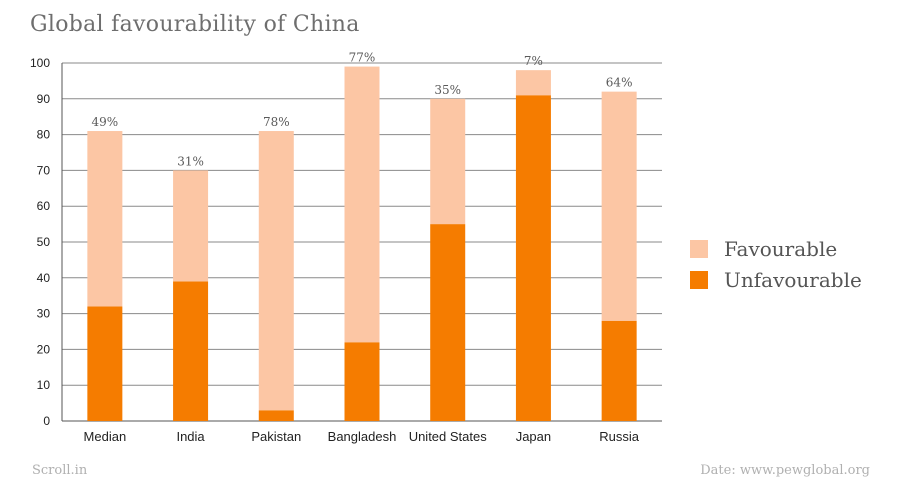  What do you see at coordinates (44, 206) in the screenshot?
I see `y-tick-label: 60` at bounding box center [44, 206].